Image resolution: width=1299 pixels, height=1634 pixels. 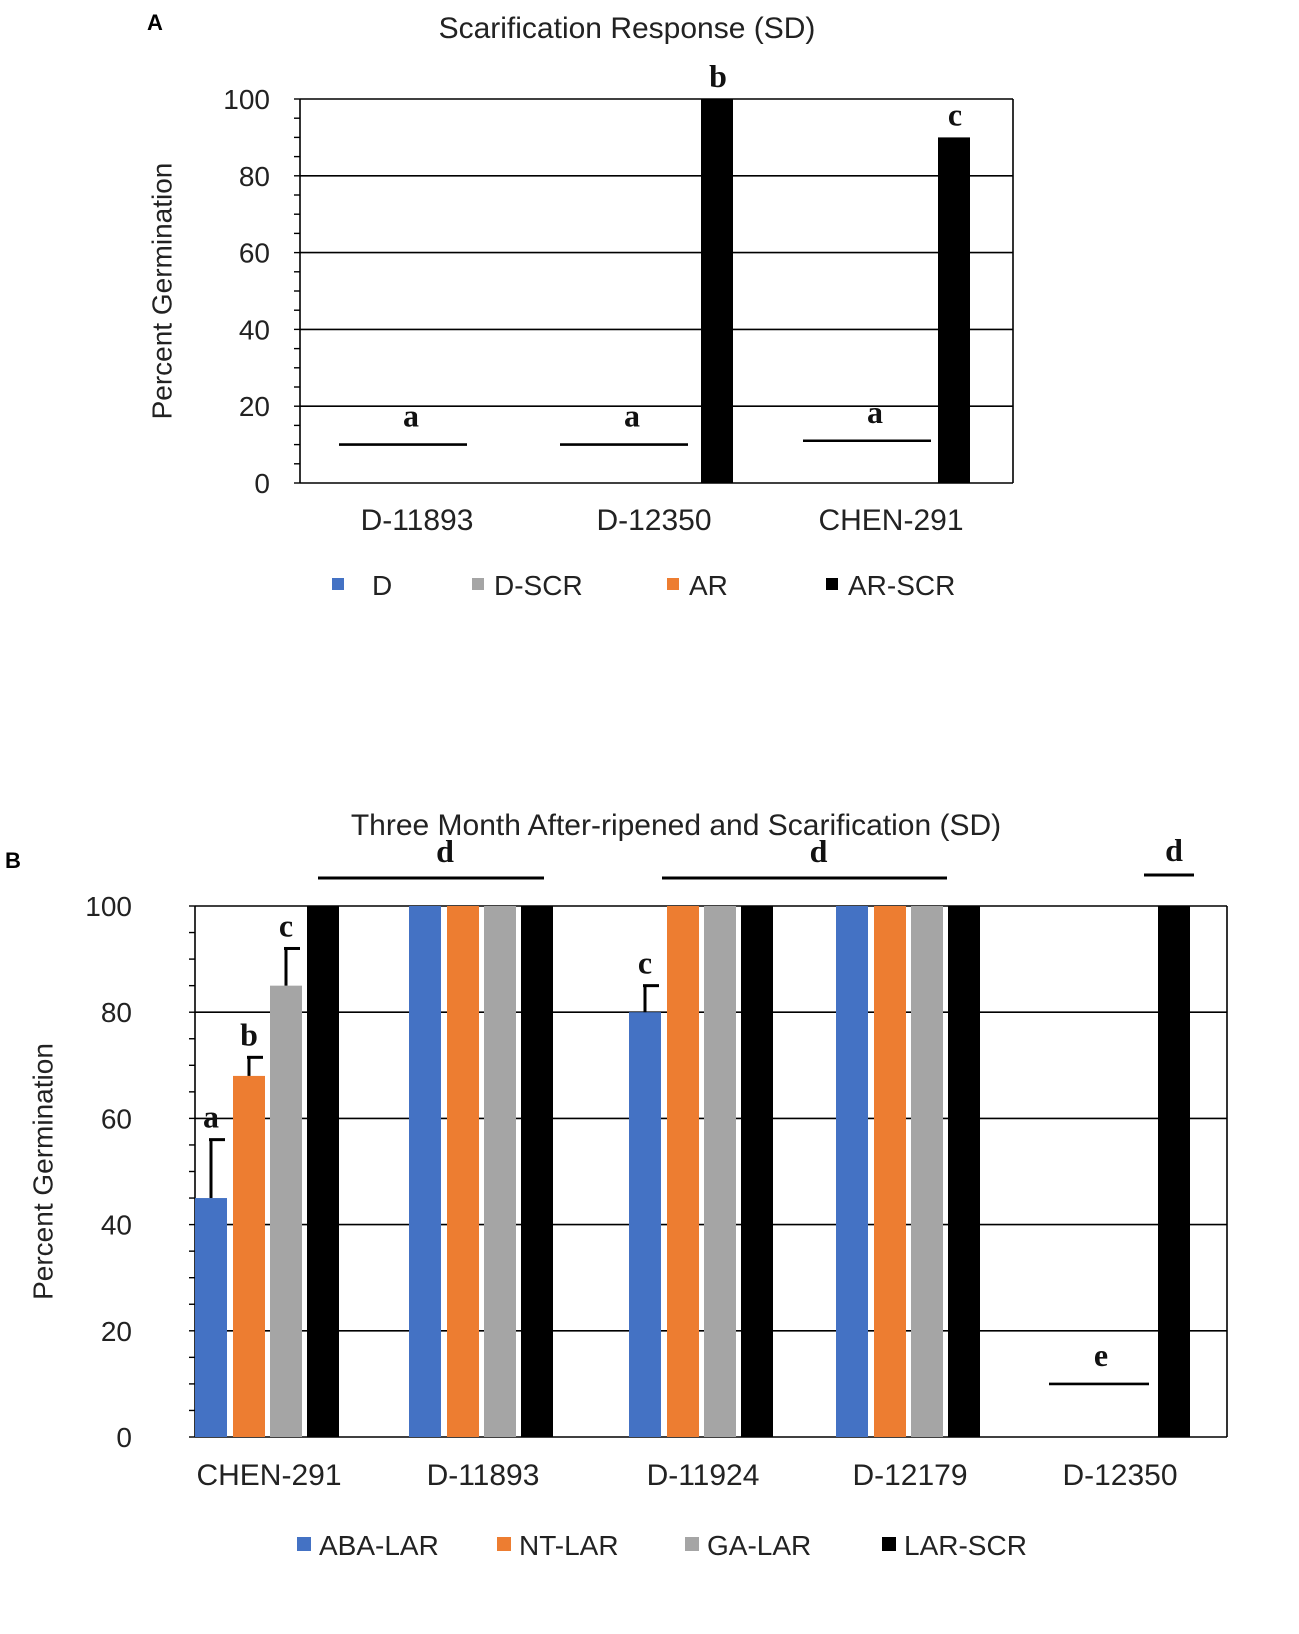 What do you see at coordinates (504, 1544) in the screenshot?
I see `chart-b-legend-swatch-nt-lar` at bounding box center [504, 1544].